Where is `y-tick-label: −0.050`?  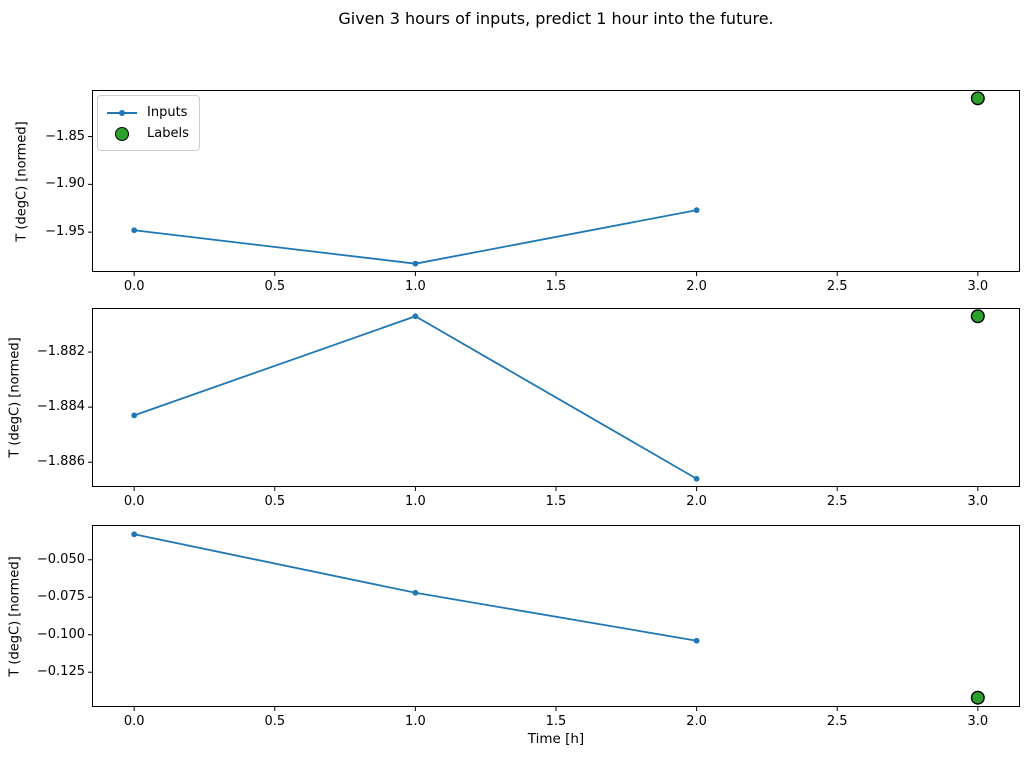
y-tick-label: −0.050 is located at coordinates (60, 559).